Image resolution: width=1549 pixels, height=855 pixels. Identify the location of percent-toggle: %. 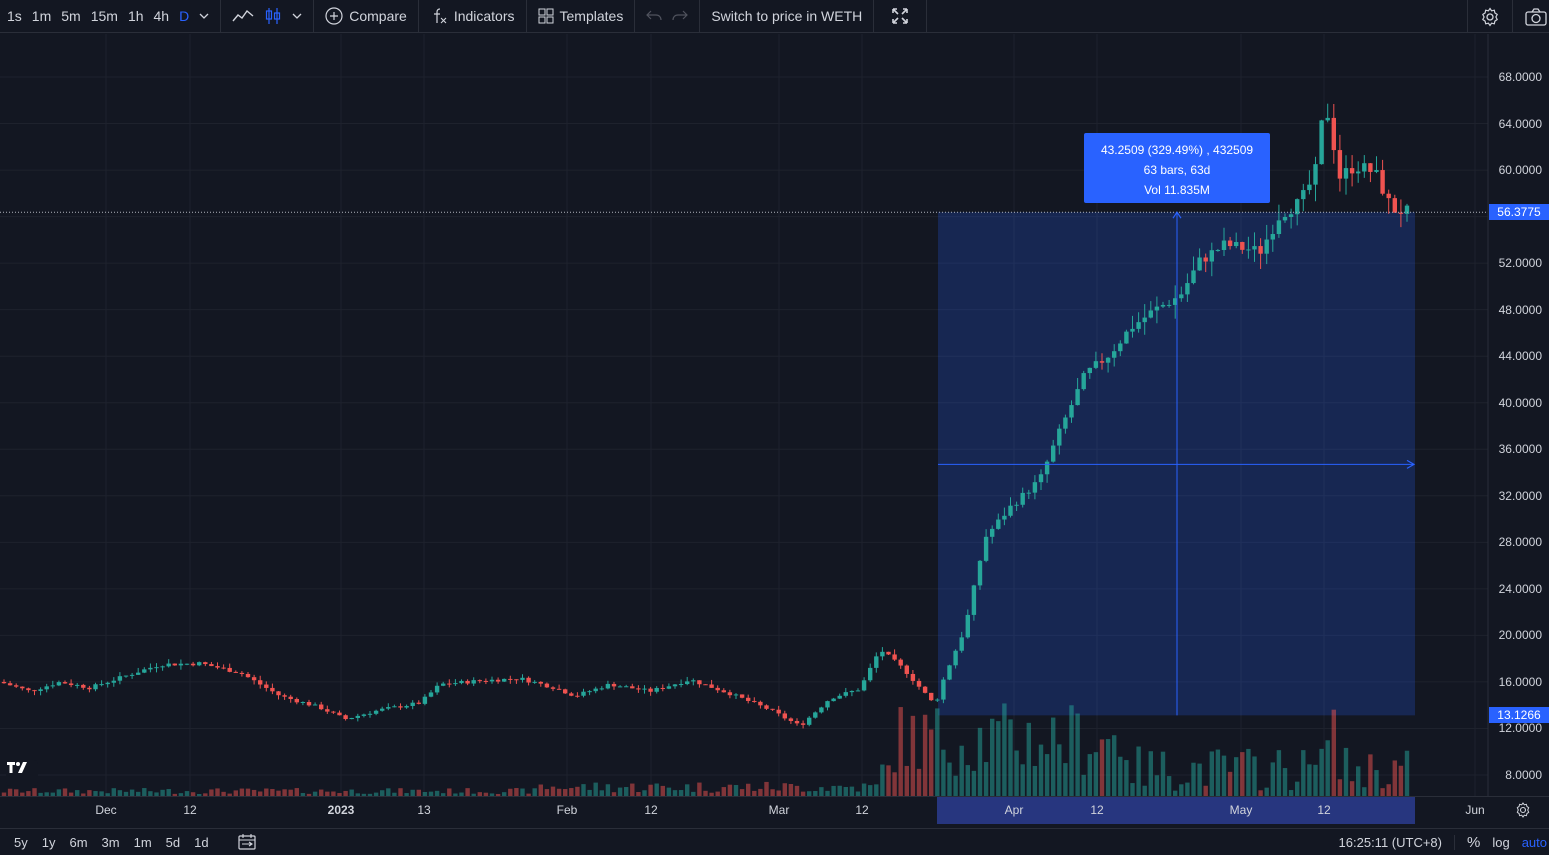
(1473, 842).